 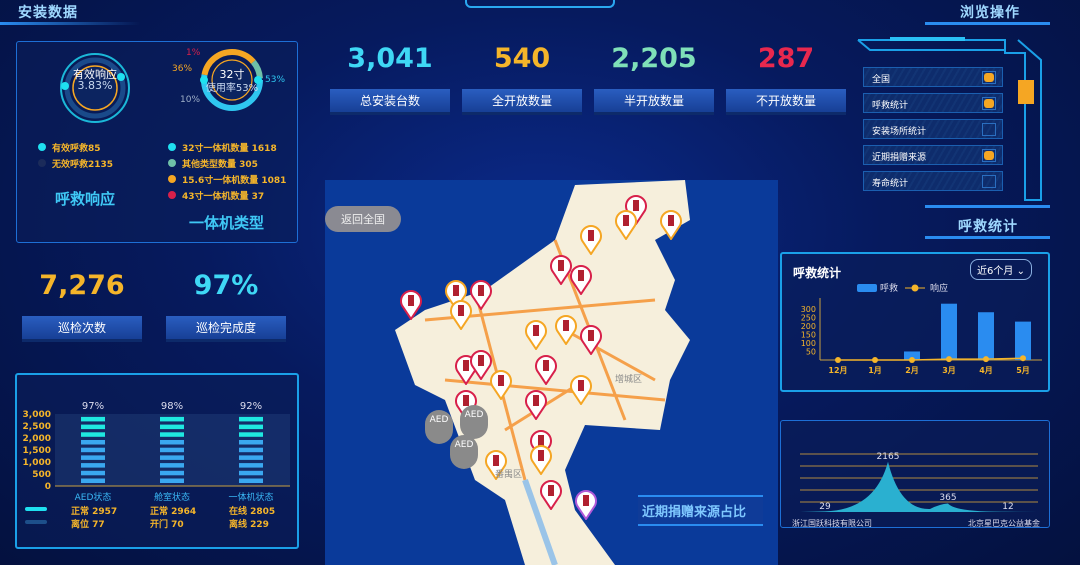 What do you see at coordinates (1004, 523) in the screenshot?
I see `x-label: 北京星巴克公益基金` at bounding box center [1004, 523].